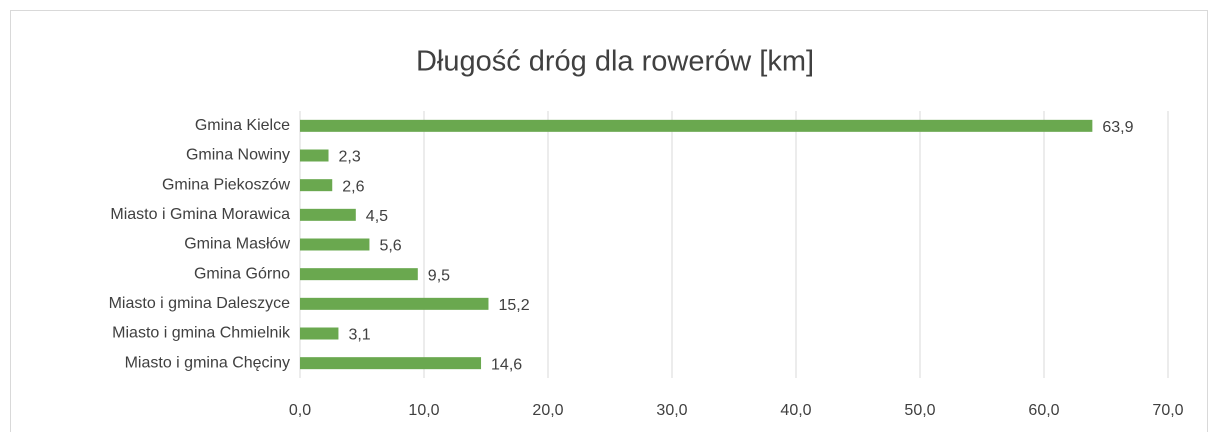 This screenshot has width=1209, height=432. I want to click on data-label: 4,5, so click(377, 216).